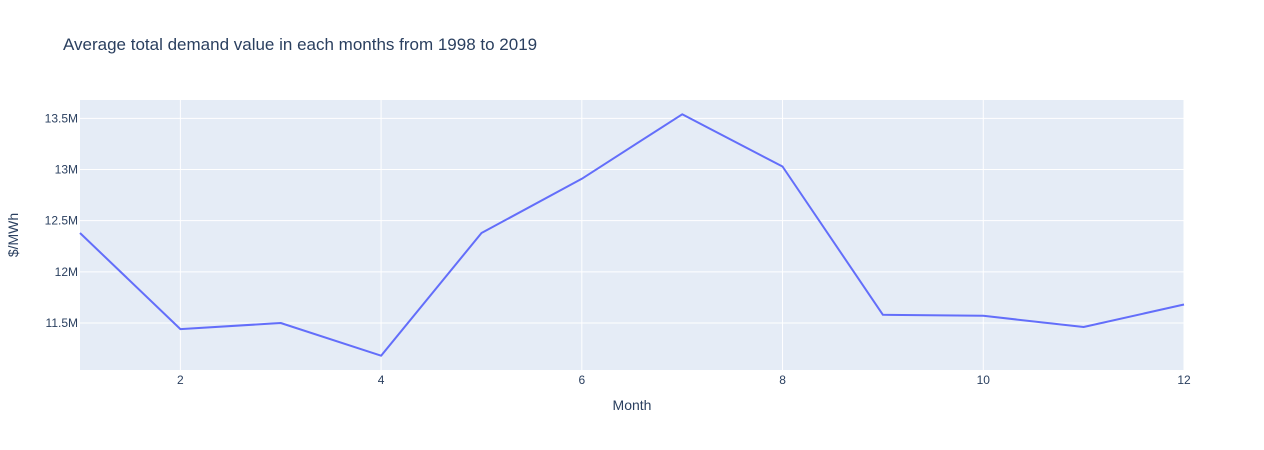 Image resolution: width=1264 pixels, height=450 pixels. I want to click on x-axis-ticks: 2 4 6 8 10 12, so click(684, 380).